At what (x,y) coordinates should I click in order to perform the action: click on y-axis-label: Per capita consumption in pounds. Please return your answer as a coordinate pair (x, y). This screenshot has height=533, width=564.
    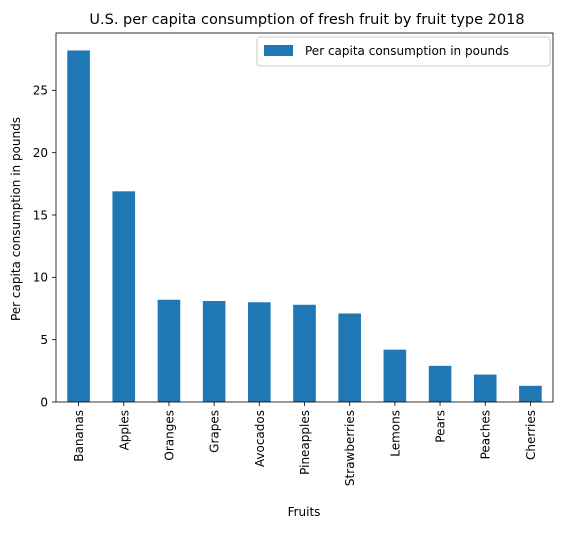
    Looking at the image, I should click on (16, 219).